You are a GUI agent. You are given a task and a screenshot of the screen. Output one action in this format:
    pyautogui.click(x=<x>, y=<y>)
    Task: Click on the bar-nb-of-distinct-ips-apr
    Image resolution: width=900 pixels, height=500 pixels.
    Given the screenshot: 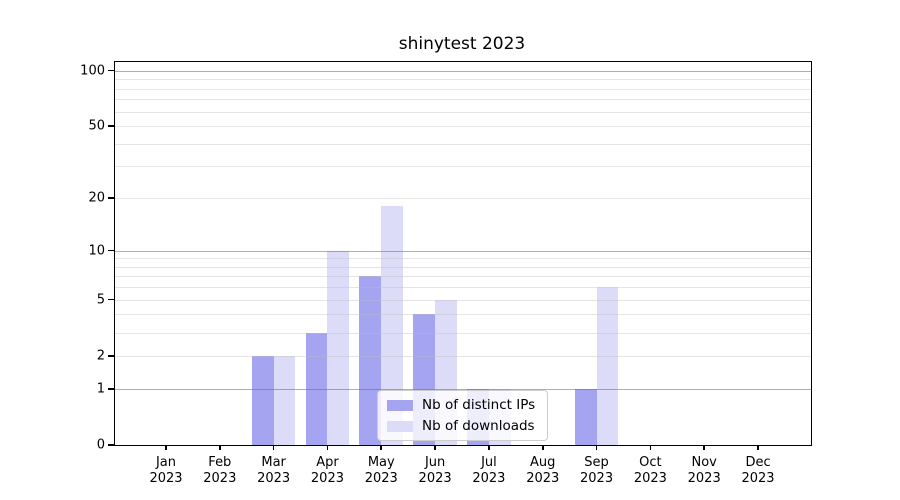 What is the action you would take?
    pyautogui.click(x=316, y=388)
    